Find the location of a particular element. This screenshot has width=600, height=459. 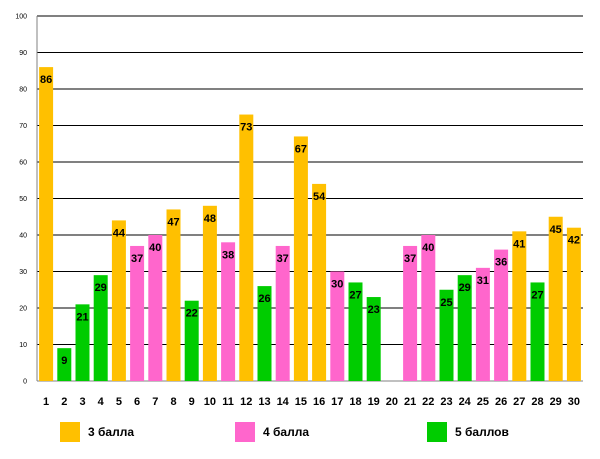

data-label: 41 is located at coordinates (519, 244).